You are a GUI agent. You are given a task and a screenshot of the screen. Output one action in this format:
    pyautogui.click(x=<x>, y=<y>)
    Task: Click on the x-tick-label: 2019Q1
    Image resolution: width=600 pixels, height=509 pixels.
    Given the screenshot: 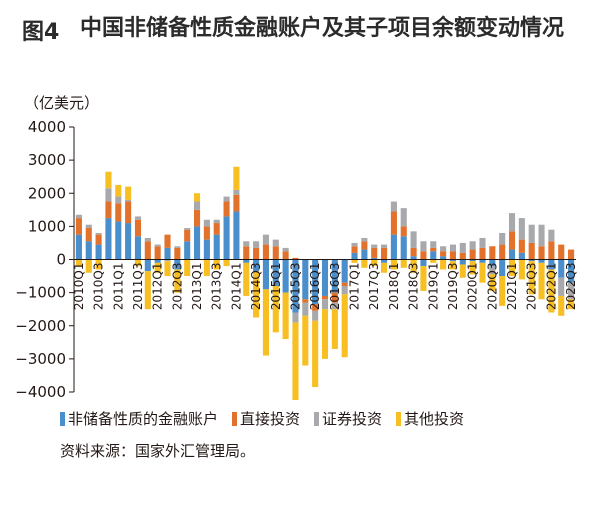 What is the action you would take?
    pyautogui.click(x=433, y=287)
    